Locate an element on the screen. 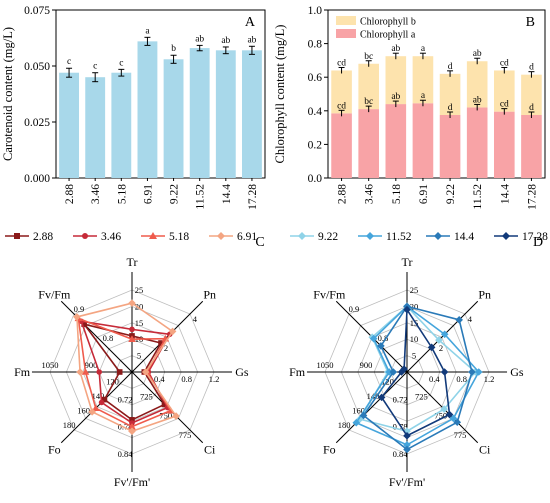  radar-tick-label: 2 is located at coordinates (441, 348).